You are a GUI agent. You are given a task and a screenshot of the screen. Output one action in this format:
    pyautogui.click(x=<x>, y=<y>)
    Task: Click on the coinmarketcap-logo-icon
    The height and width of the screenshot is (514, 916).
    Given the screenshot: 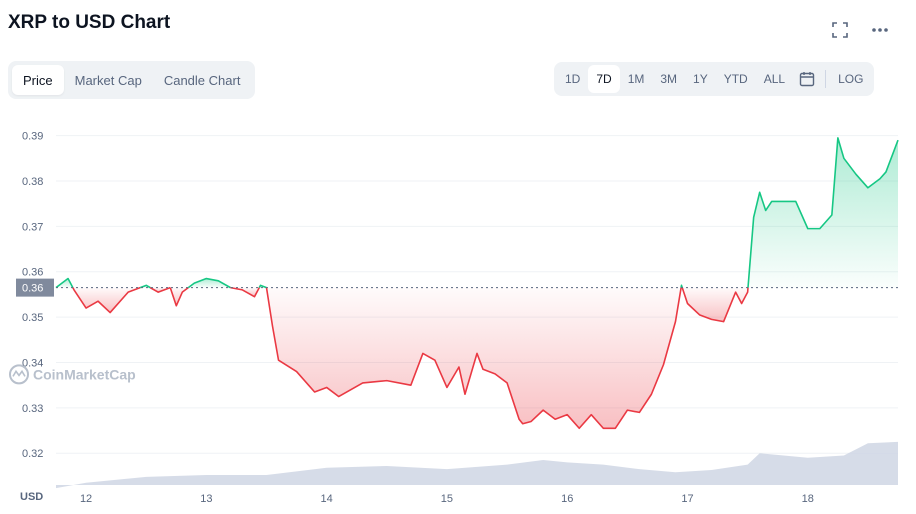 What is the action you would take?
    pyautogui.click(x=19, y=374)
    